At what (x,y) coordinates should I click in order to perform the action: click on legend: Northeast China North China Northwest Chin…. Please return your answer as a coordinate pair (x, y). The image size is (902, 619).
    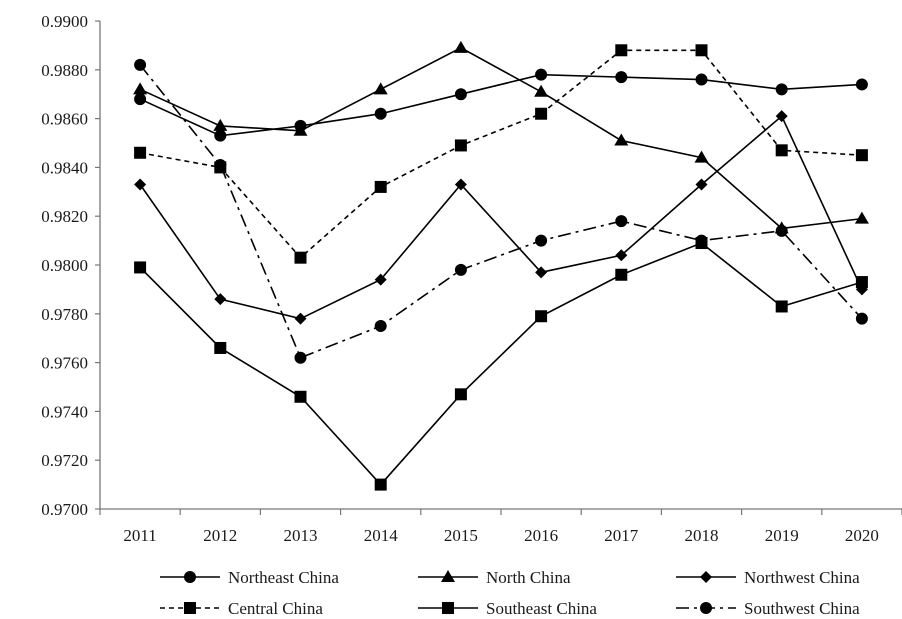
    Looking at the image, I should click on (510, 593).